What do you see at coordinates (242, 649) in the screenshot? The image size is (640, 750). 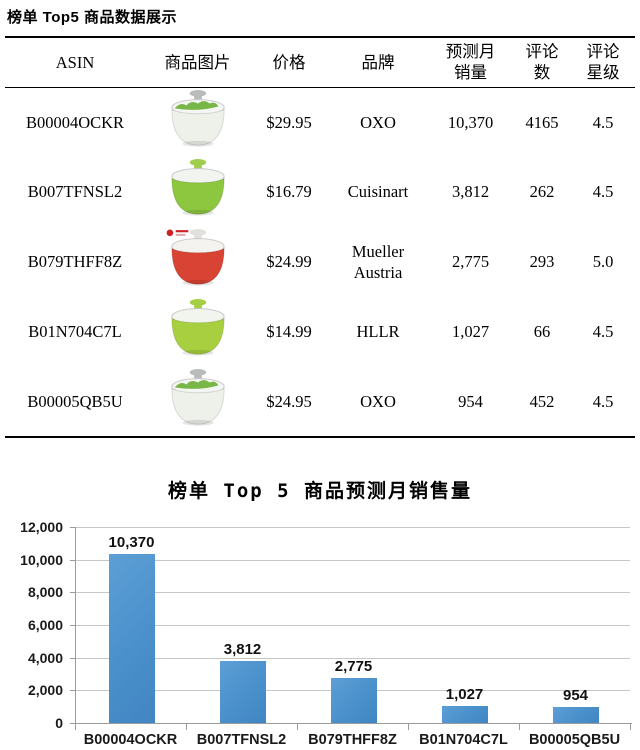 I see `bar-value-label: 3,812` at bounding box center [242, 649].